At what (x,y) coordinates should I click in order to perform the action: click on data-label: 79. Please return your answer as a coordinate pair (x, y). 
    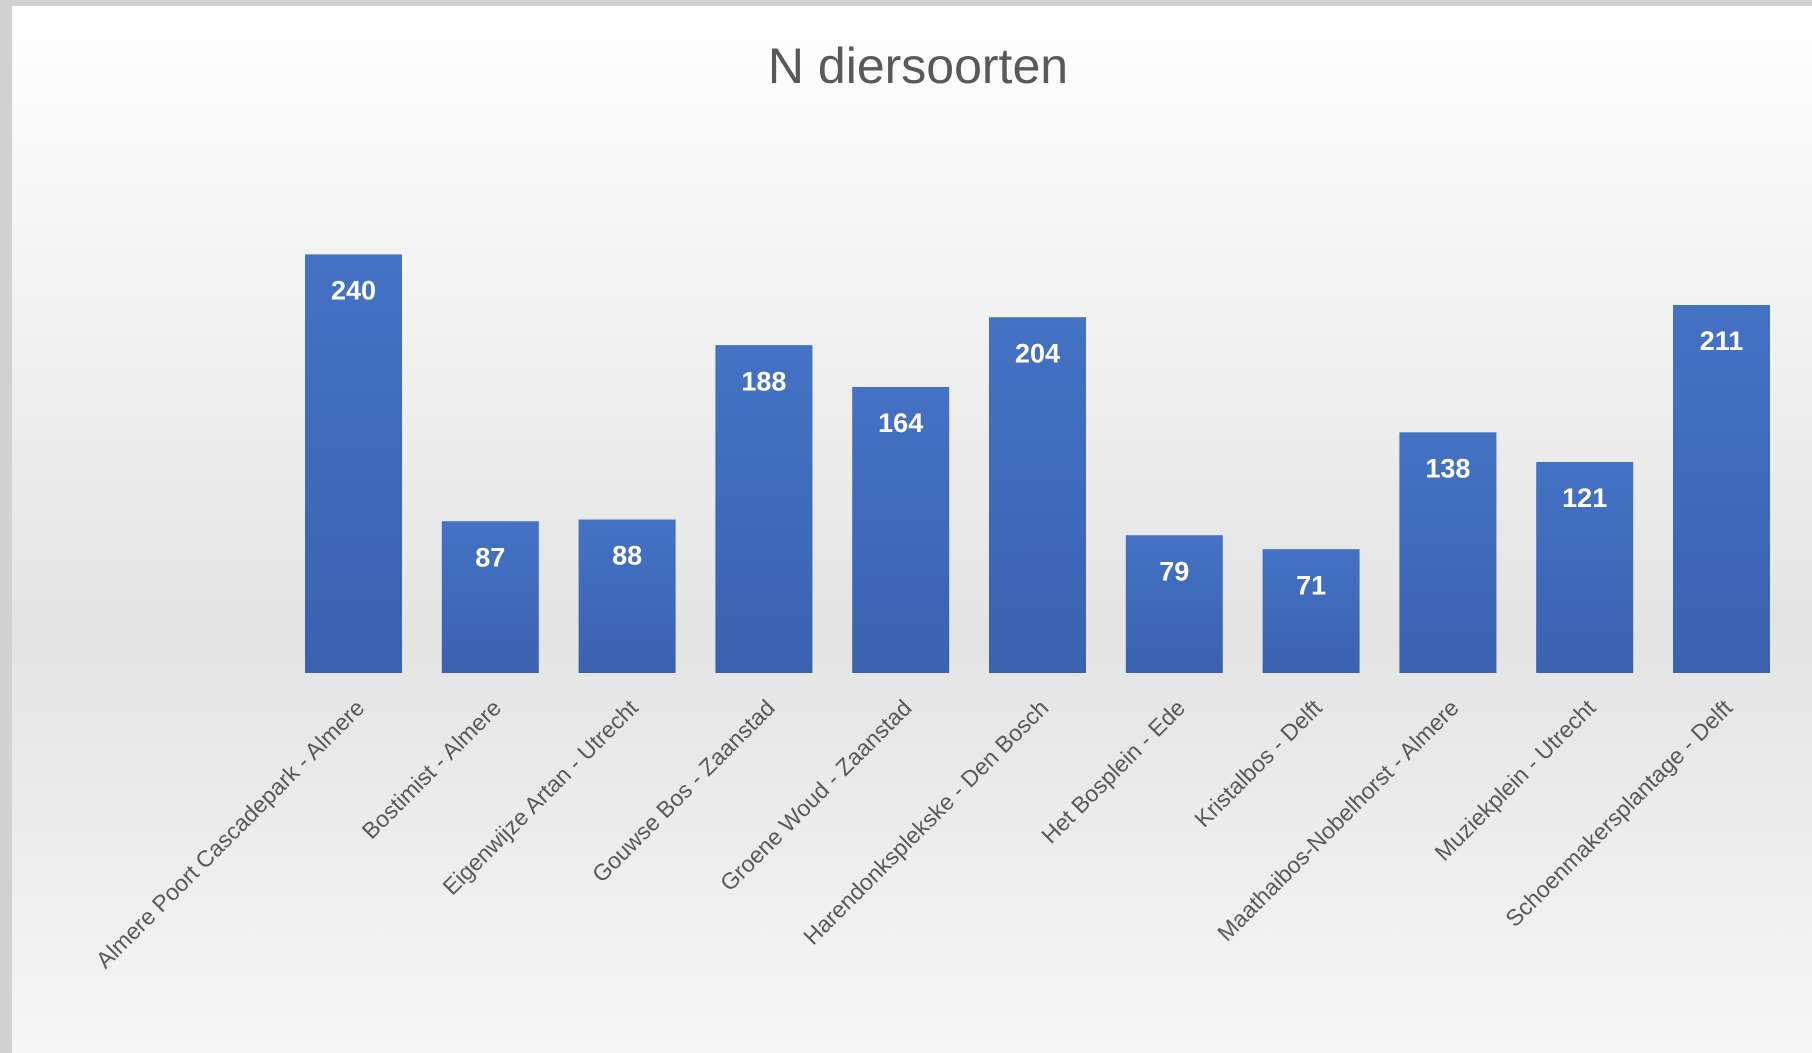
    Looking at the image, I should click on (1174, 571).